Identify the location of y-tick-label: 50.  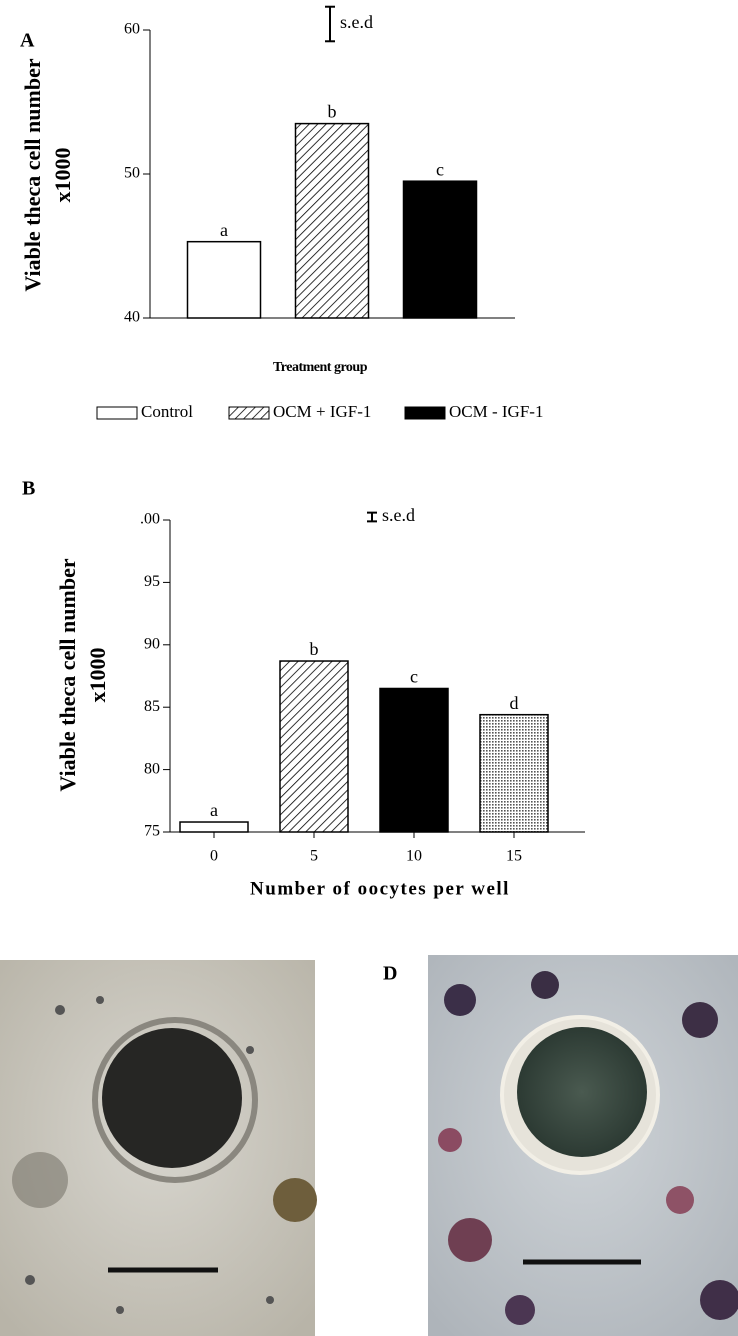
(132, 173).